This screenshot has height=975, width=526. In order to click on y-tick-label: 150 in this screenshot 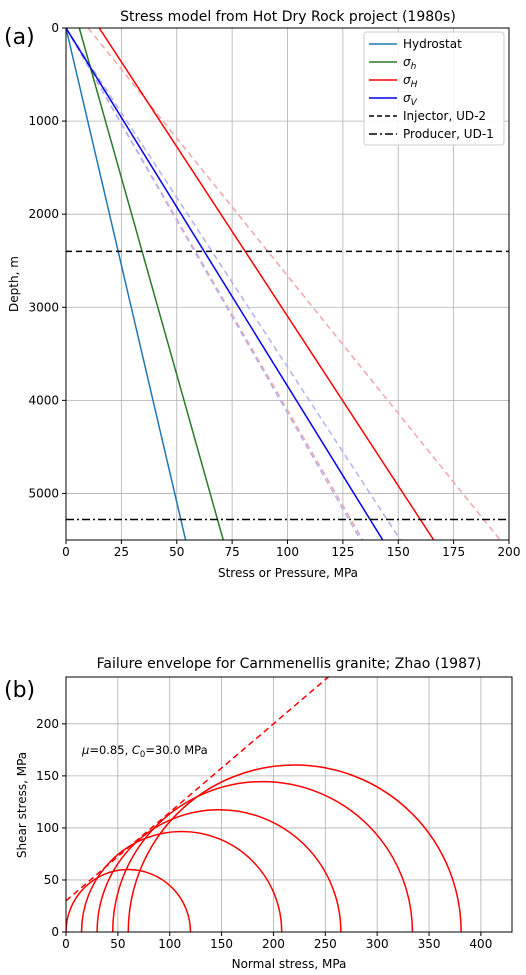, I will do `click(47, 776)`.